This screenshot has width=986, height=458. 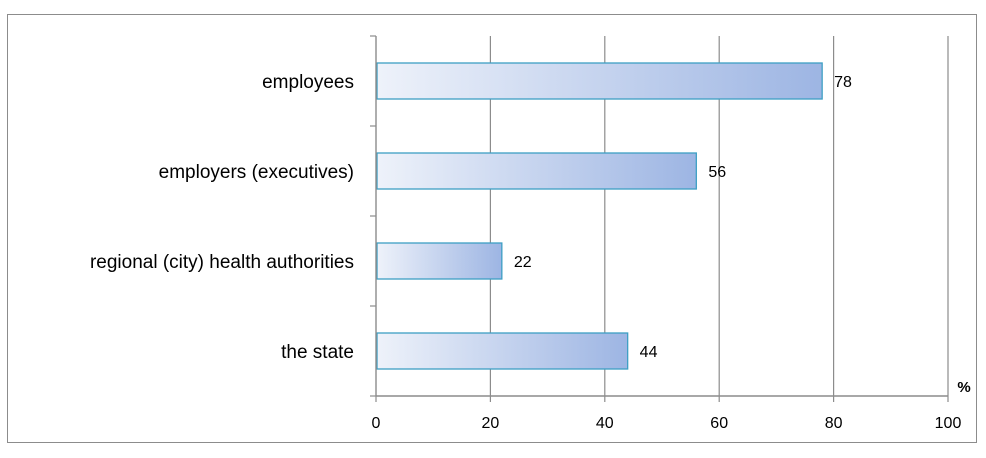 I want to click on x-tick-label-40: 40, so click(x=605, y=423).